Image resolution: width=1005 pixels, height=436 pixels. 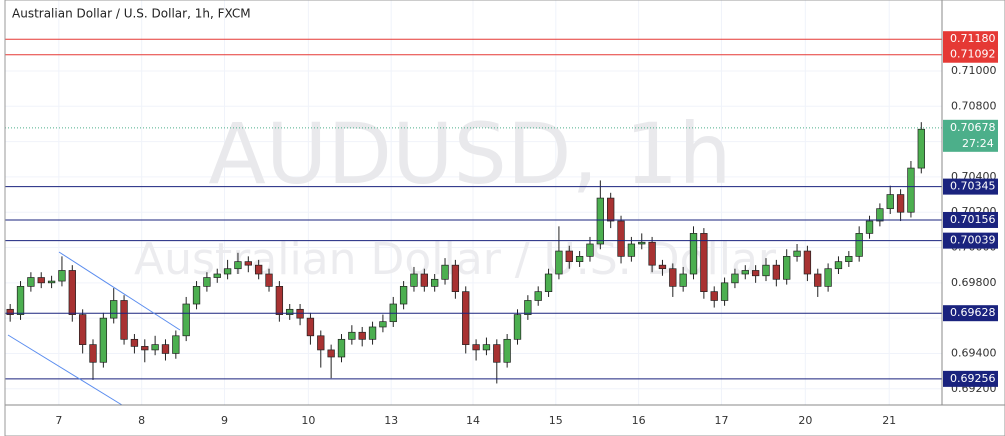 What do you see at coordinates (974, 70) in the screenshot?
I see `y-tick-label: 0.71000` at bounding box center [974, 70].